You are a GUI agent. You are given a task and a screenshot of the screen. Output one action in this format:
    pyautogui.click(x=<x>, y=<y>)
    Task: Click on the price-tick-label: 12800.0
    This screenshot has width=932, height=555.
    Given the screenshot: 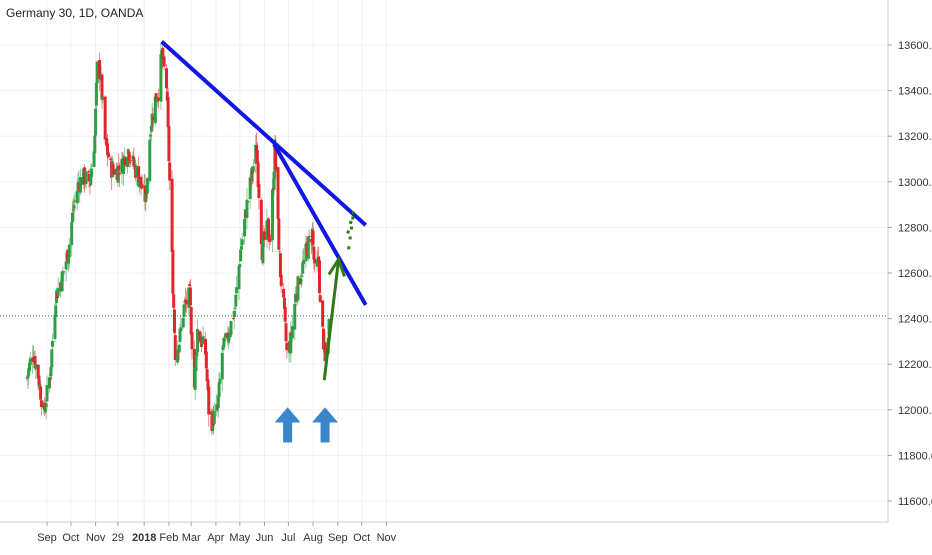 What is the action you would take?
    pyautogui.click(x=915, y=228)
    